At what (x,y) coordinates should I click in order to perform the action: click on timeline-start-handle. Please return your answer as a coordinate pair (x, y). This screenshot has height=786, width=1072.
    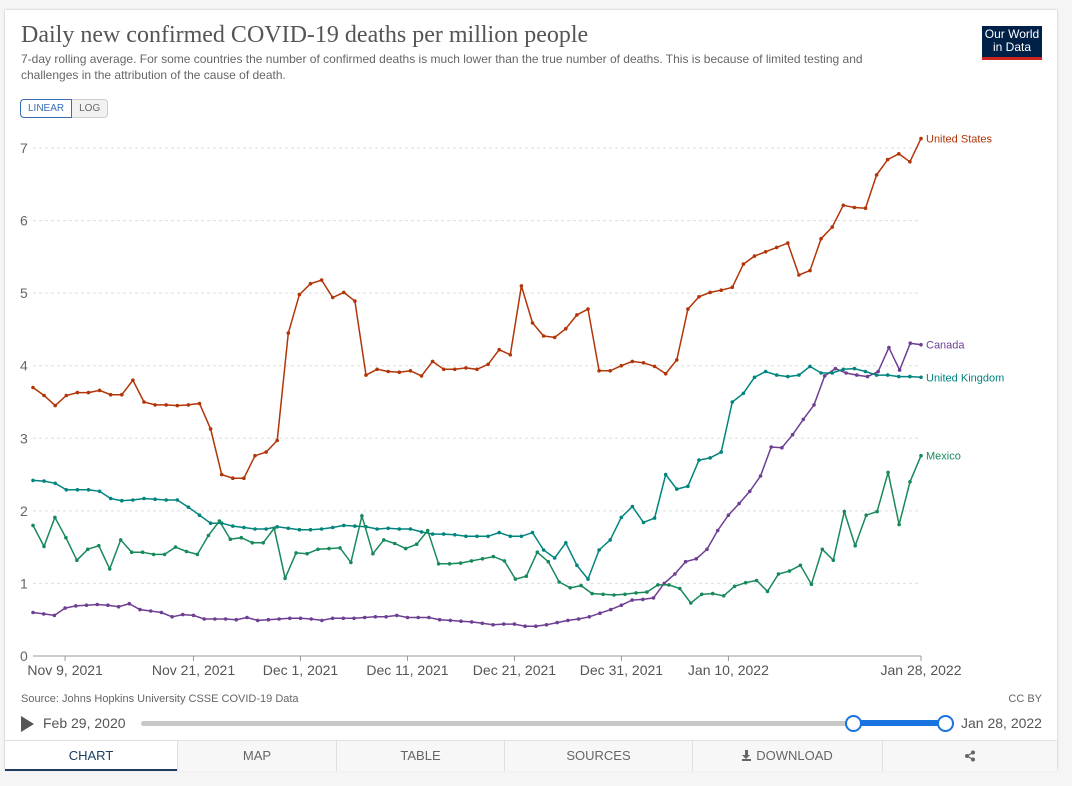
    Looking at the image, I should click on (853, 723).